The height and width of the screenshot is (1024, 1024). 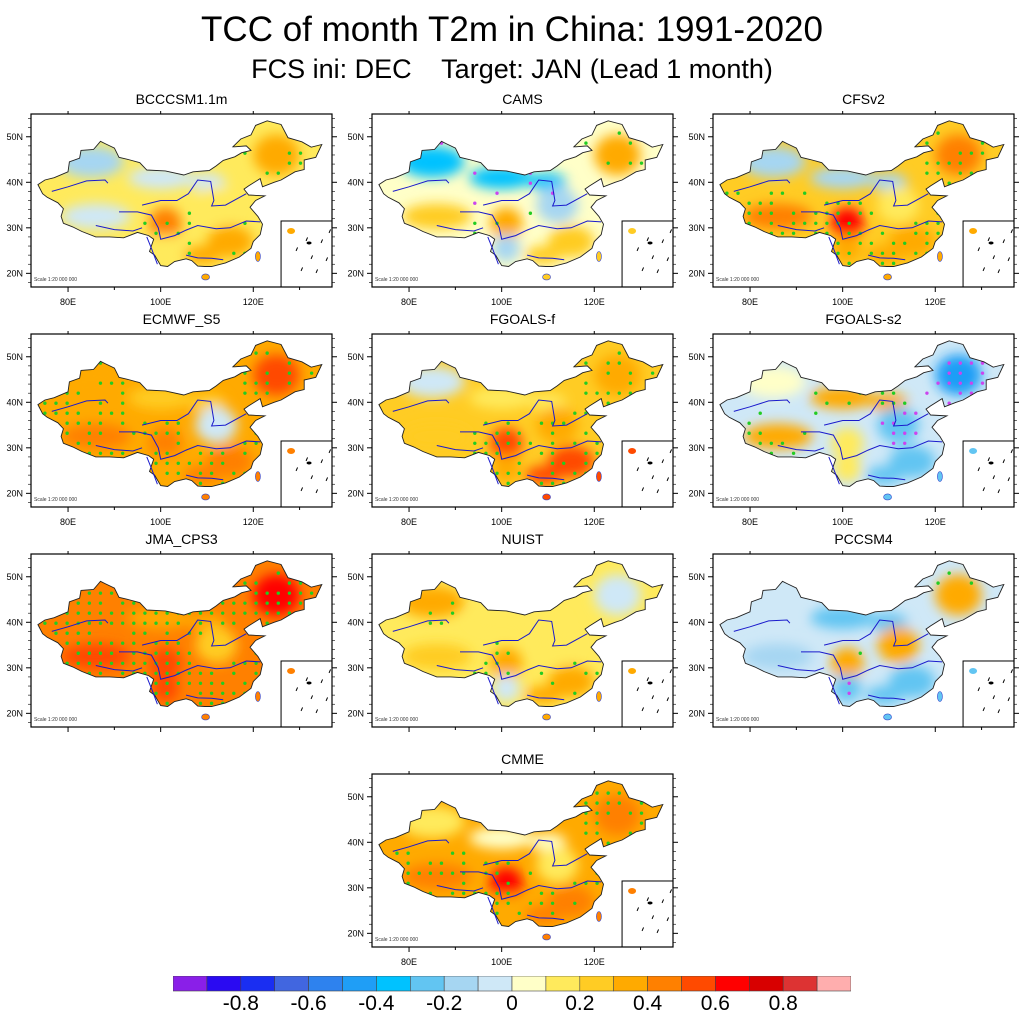 What do you see at coordinates (205, 277) in the screenshot?
I see `hainan-island` at bounding box center [205, 277].